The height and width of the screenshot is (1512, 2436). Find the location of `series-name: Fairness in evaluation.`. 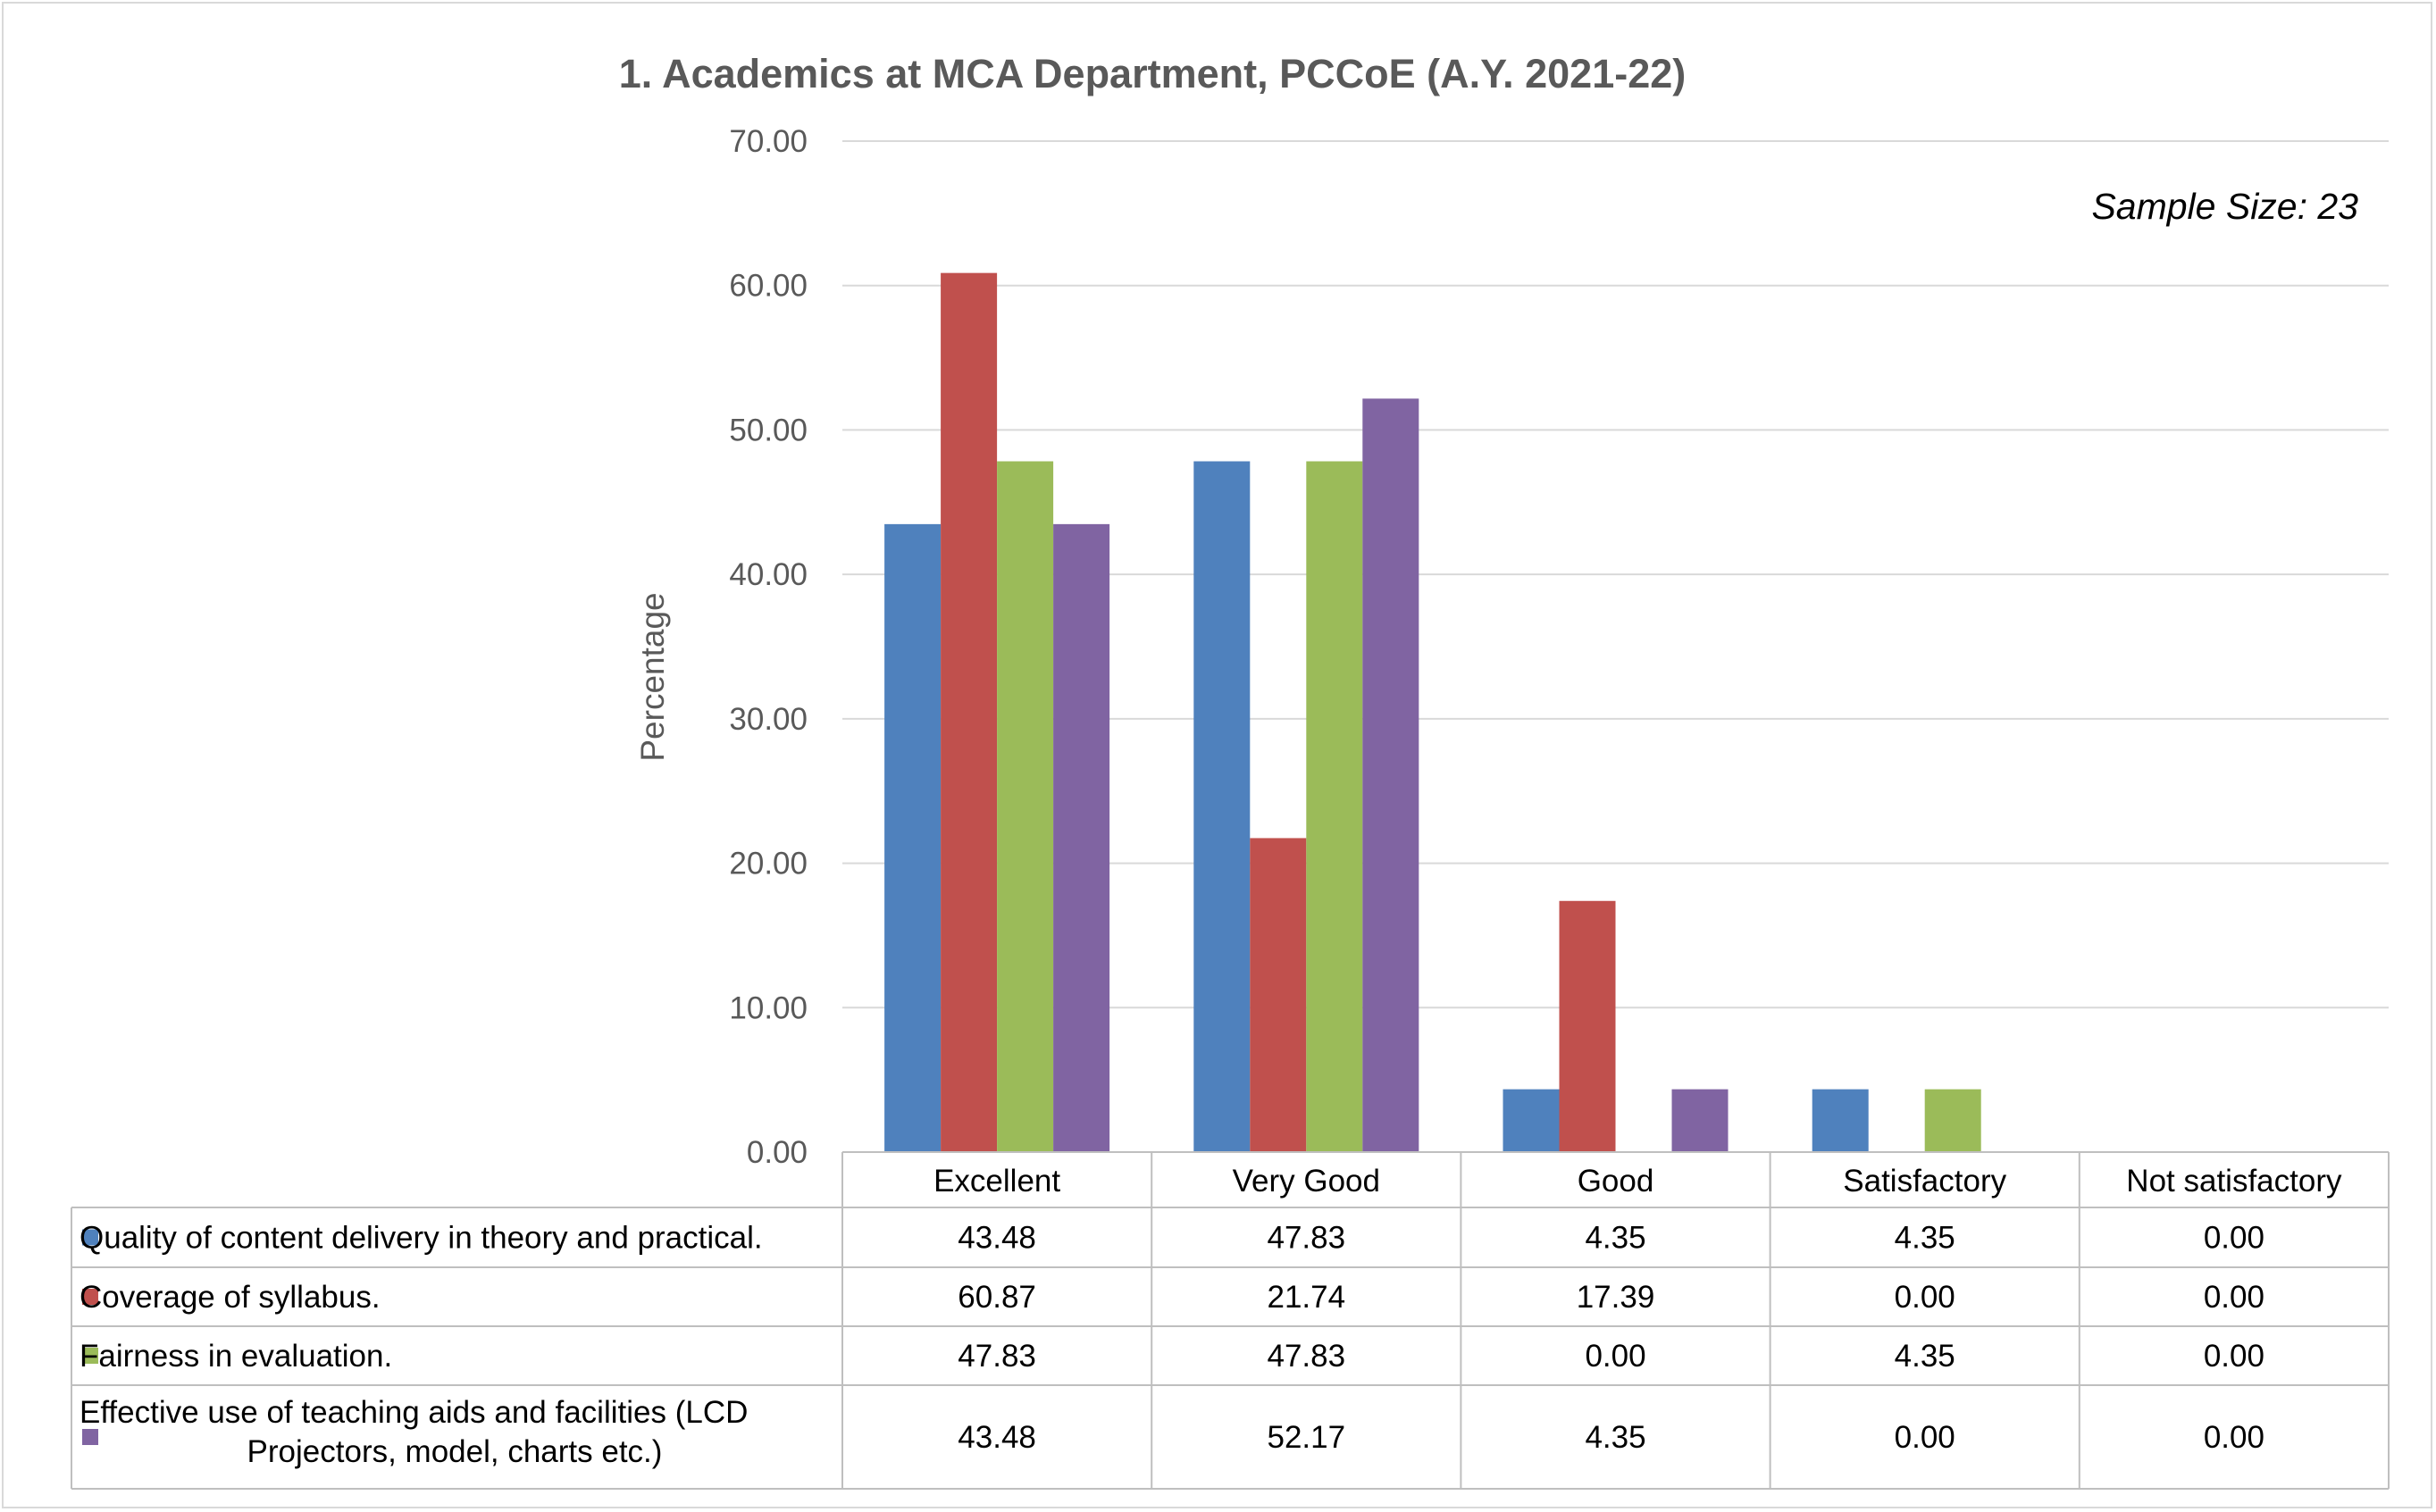

series-name: Fairness in evaluation. is located at coordinates (236, 1356).